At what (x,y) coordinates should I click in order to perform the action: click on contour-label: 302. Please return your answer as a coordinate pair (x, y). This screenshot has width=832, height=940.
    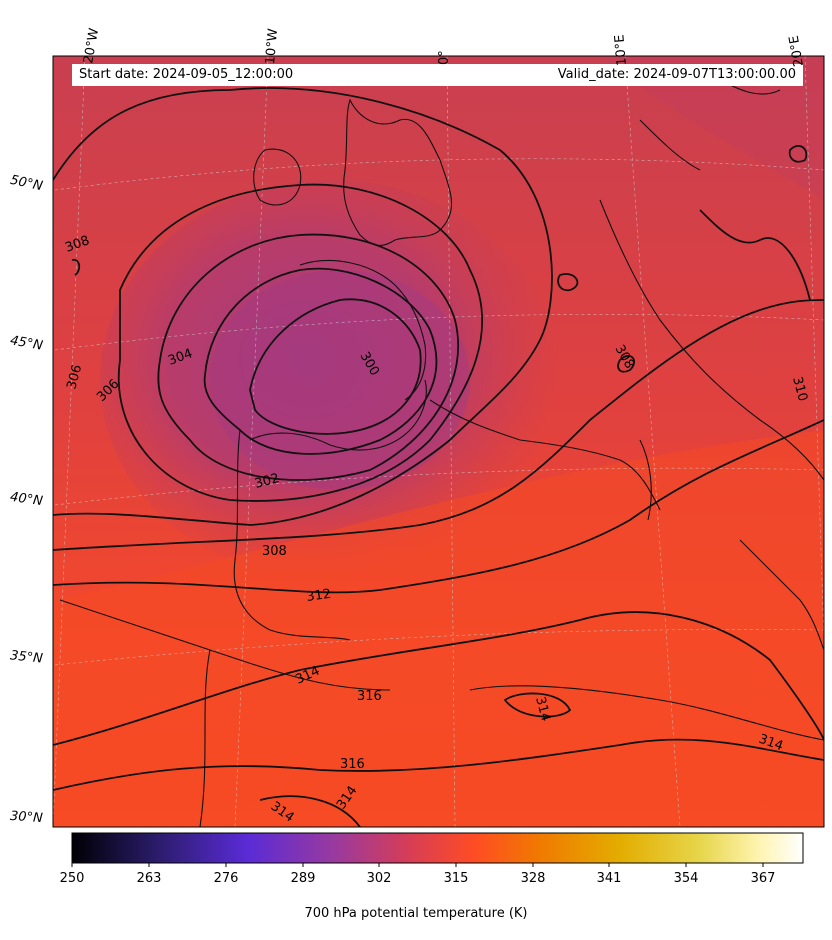
    Looking at the image, I should click on (267, 481).